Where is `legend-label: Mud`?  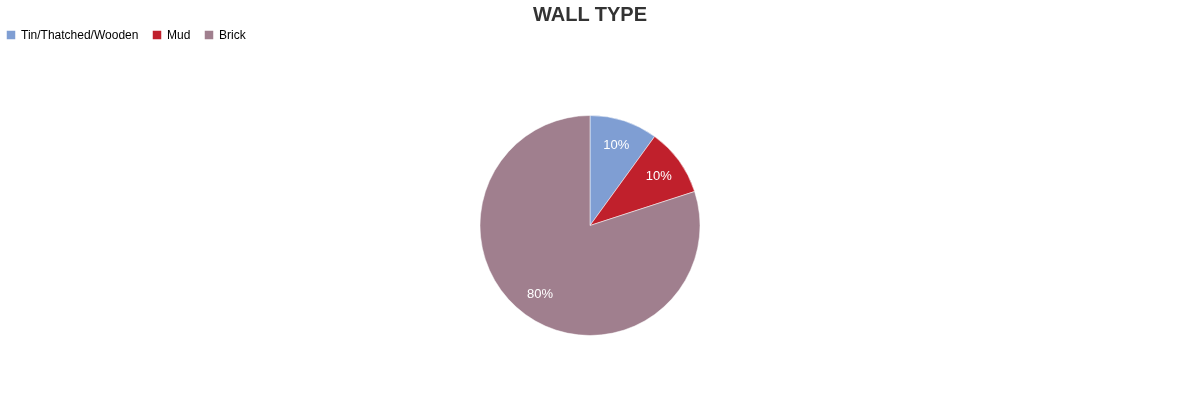
legend-label: Mud is located at coordinates (179, 35).